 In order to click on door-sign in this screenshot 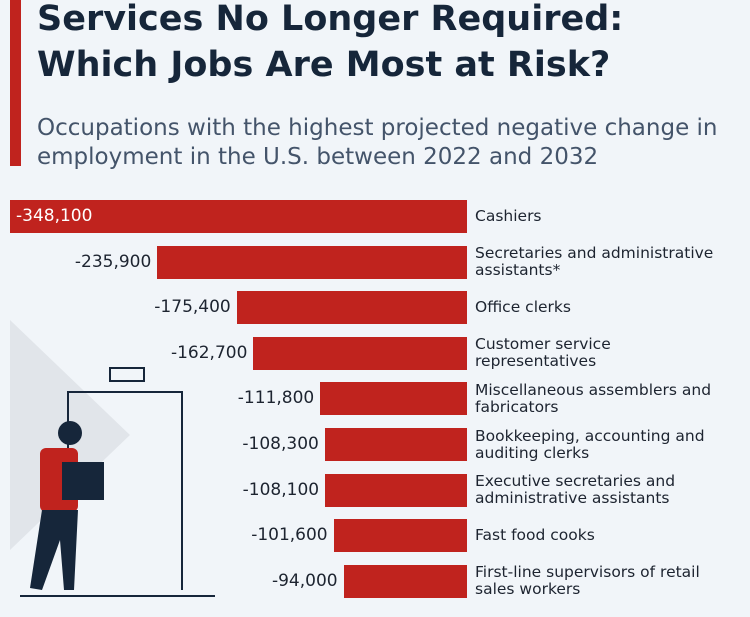, I will do `click(127, 374)`.